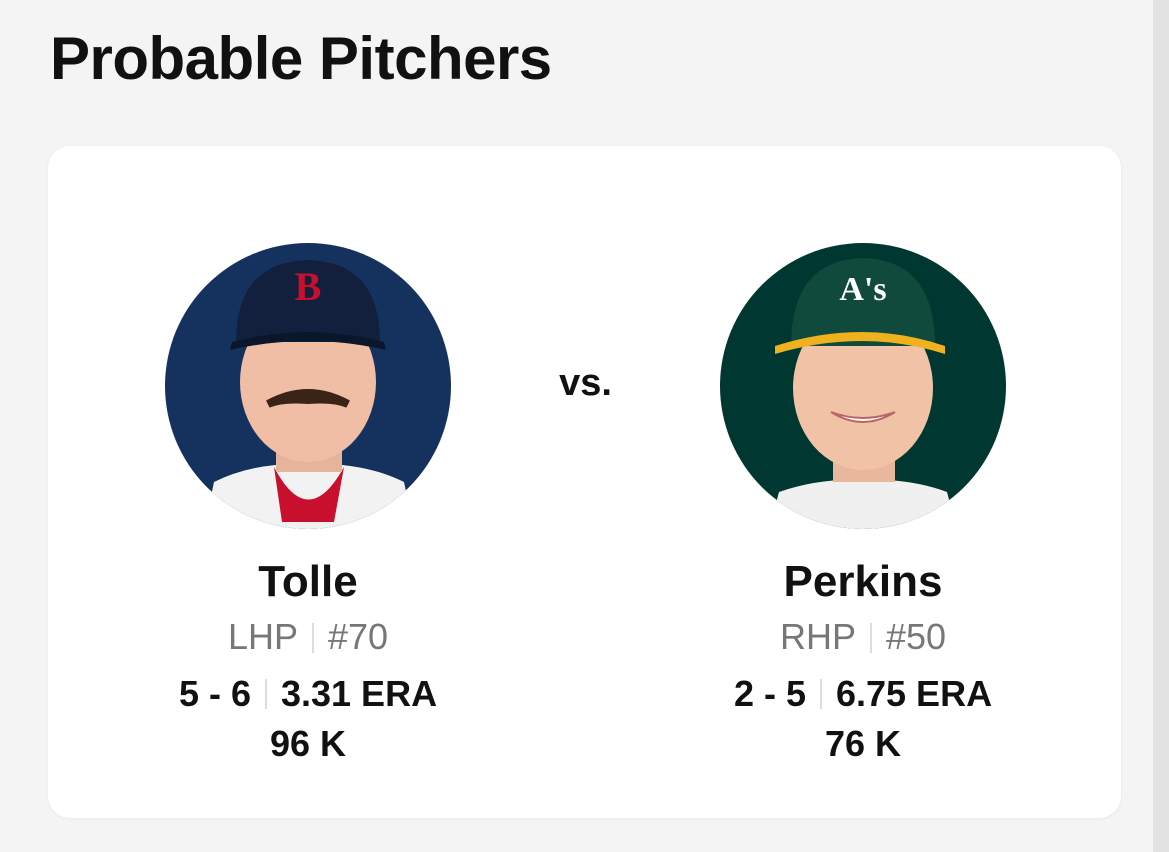 This screenshot has width=1169, height=852. I want to click on pitcher-name: Tolle, so click(308, 581).